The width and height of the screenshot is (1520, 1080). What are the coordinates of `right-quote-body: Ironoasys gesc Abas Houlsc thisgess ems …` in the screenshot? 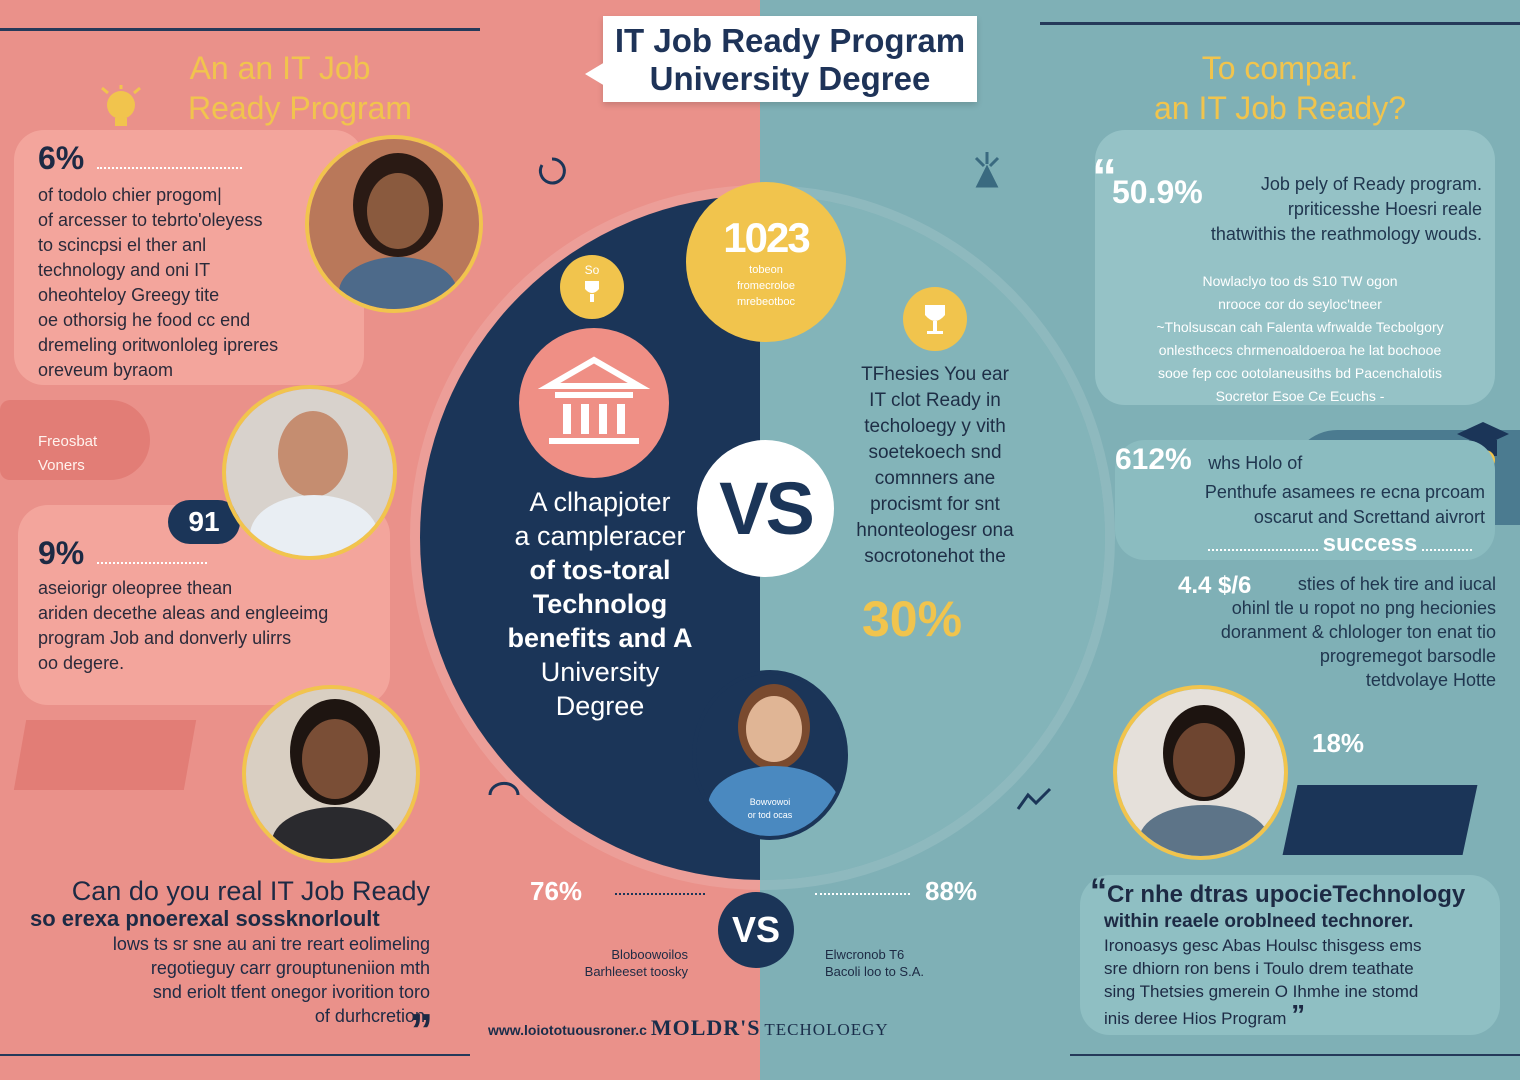 It's located at (1295, 982).